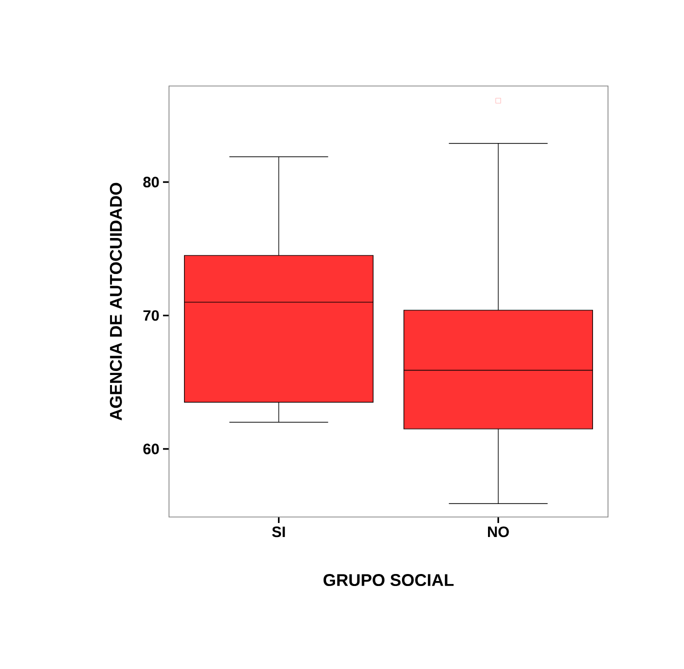 The height and width of the screenshot is (669, 684). Describe the element at coordinates (389, 580) in the screenshot. I see `x-axis-title: GRUPO SOCIAL` at that location.